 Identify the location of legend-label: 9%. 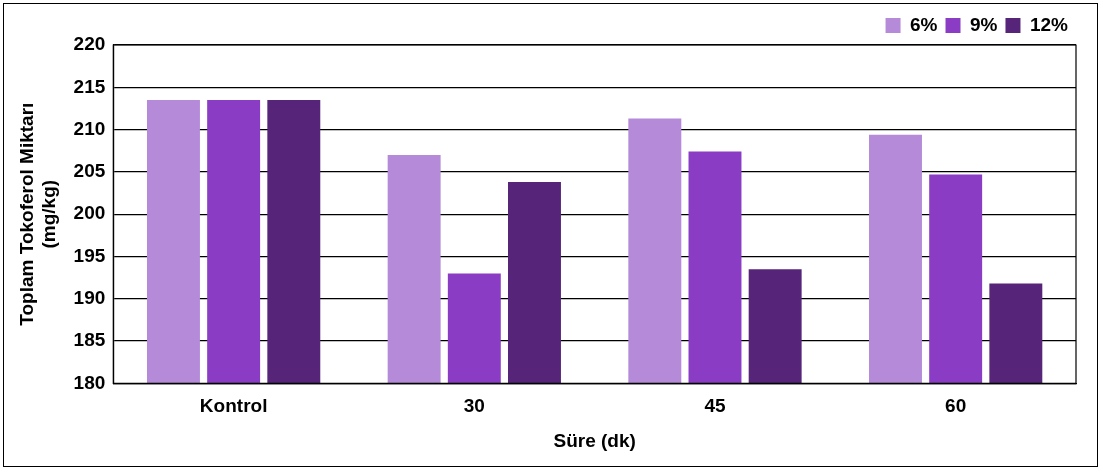
(984, 24).